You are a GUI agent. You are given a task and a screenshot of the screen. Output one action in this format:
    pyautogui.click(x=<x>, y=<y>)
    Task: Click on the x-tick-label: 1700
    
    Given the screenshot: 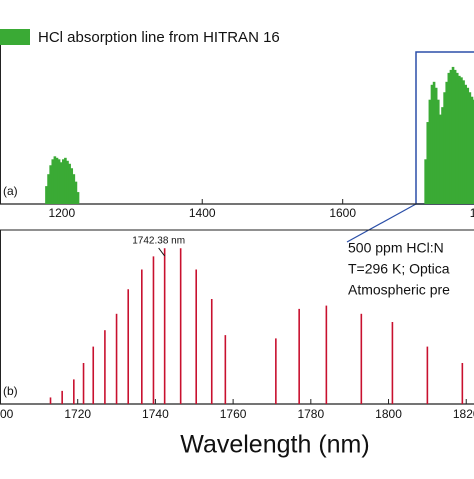 What is the action you would take?
    pyautogui.click(x=7, y=414)
    